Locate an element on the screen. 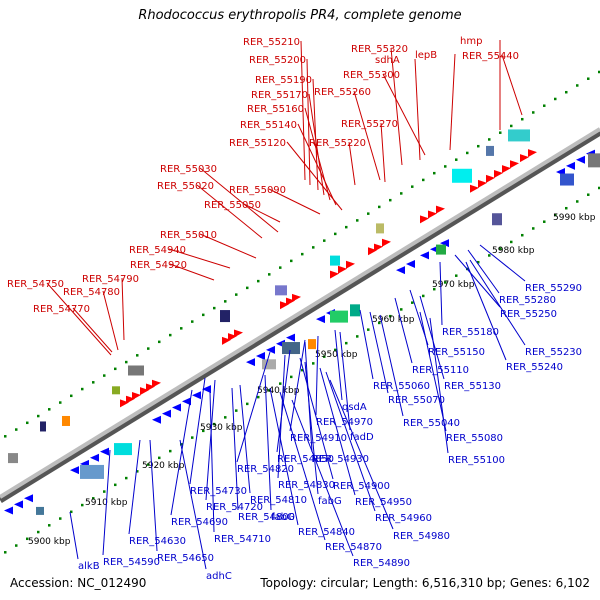 The height and width of the screenshot is (600, 600). reverse-gene-label: RER_54730 is located at coordinates (218, 491).